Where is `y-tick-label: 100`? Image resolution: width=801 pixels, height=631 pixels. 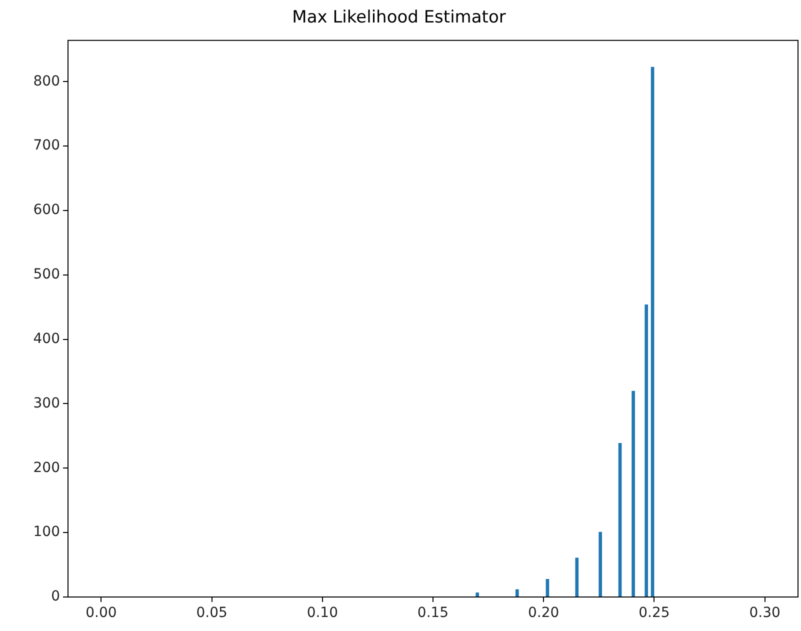 y-tick-label: 100 is located at coordinates (46, 532).